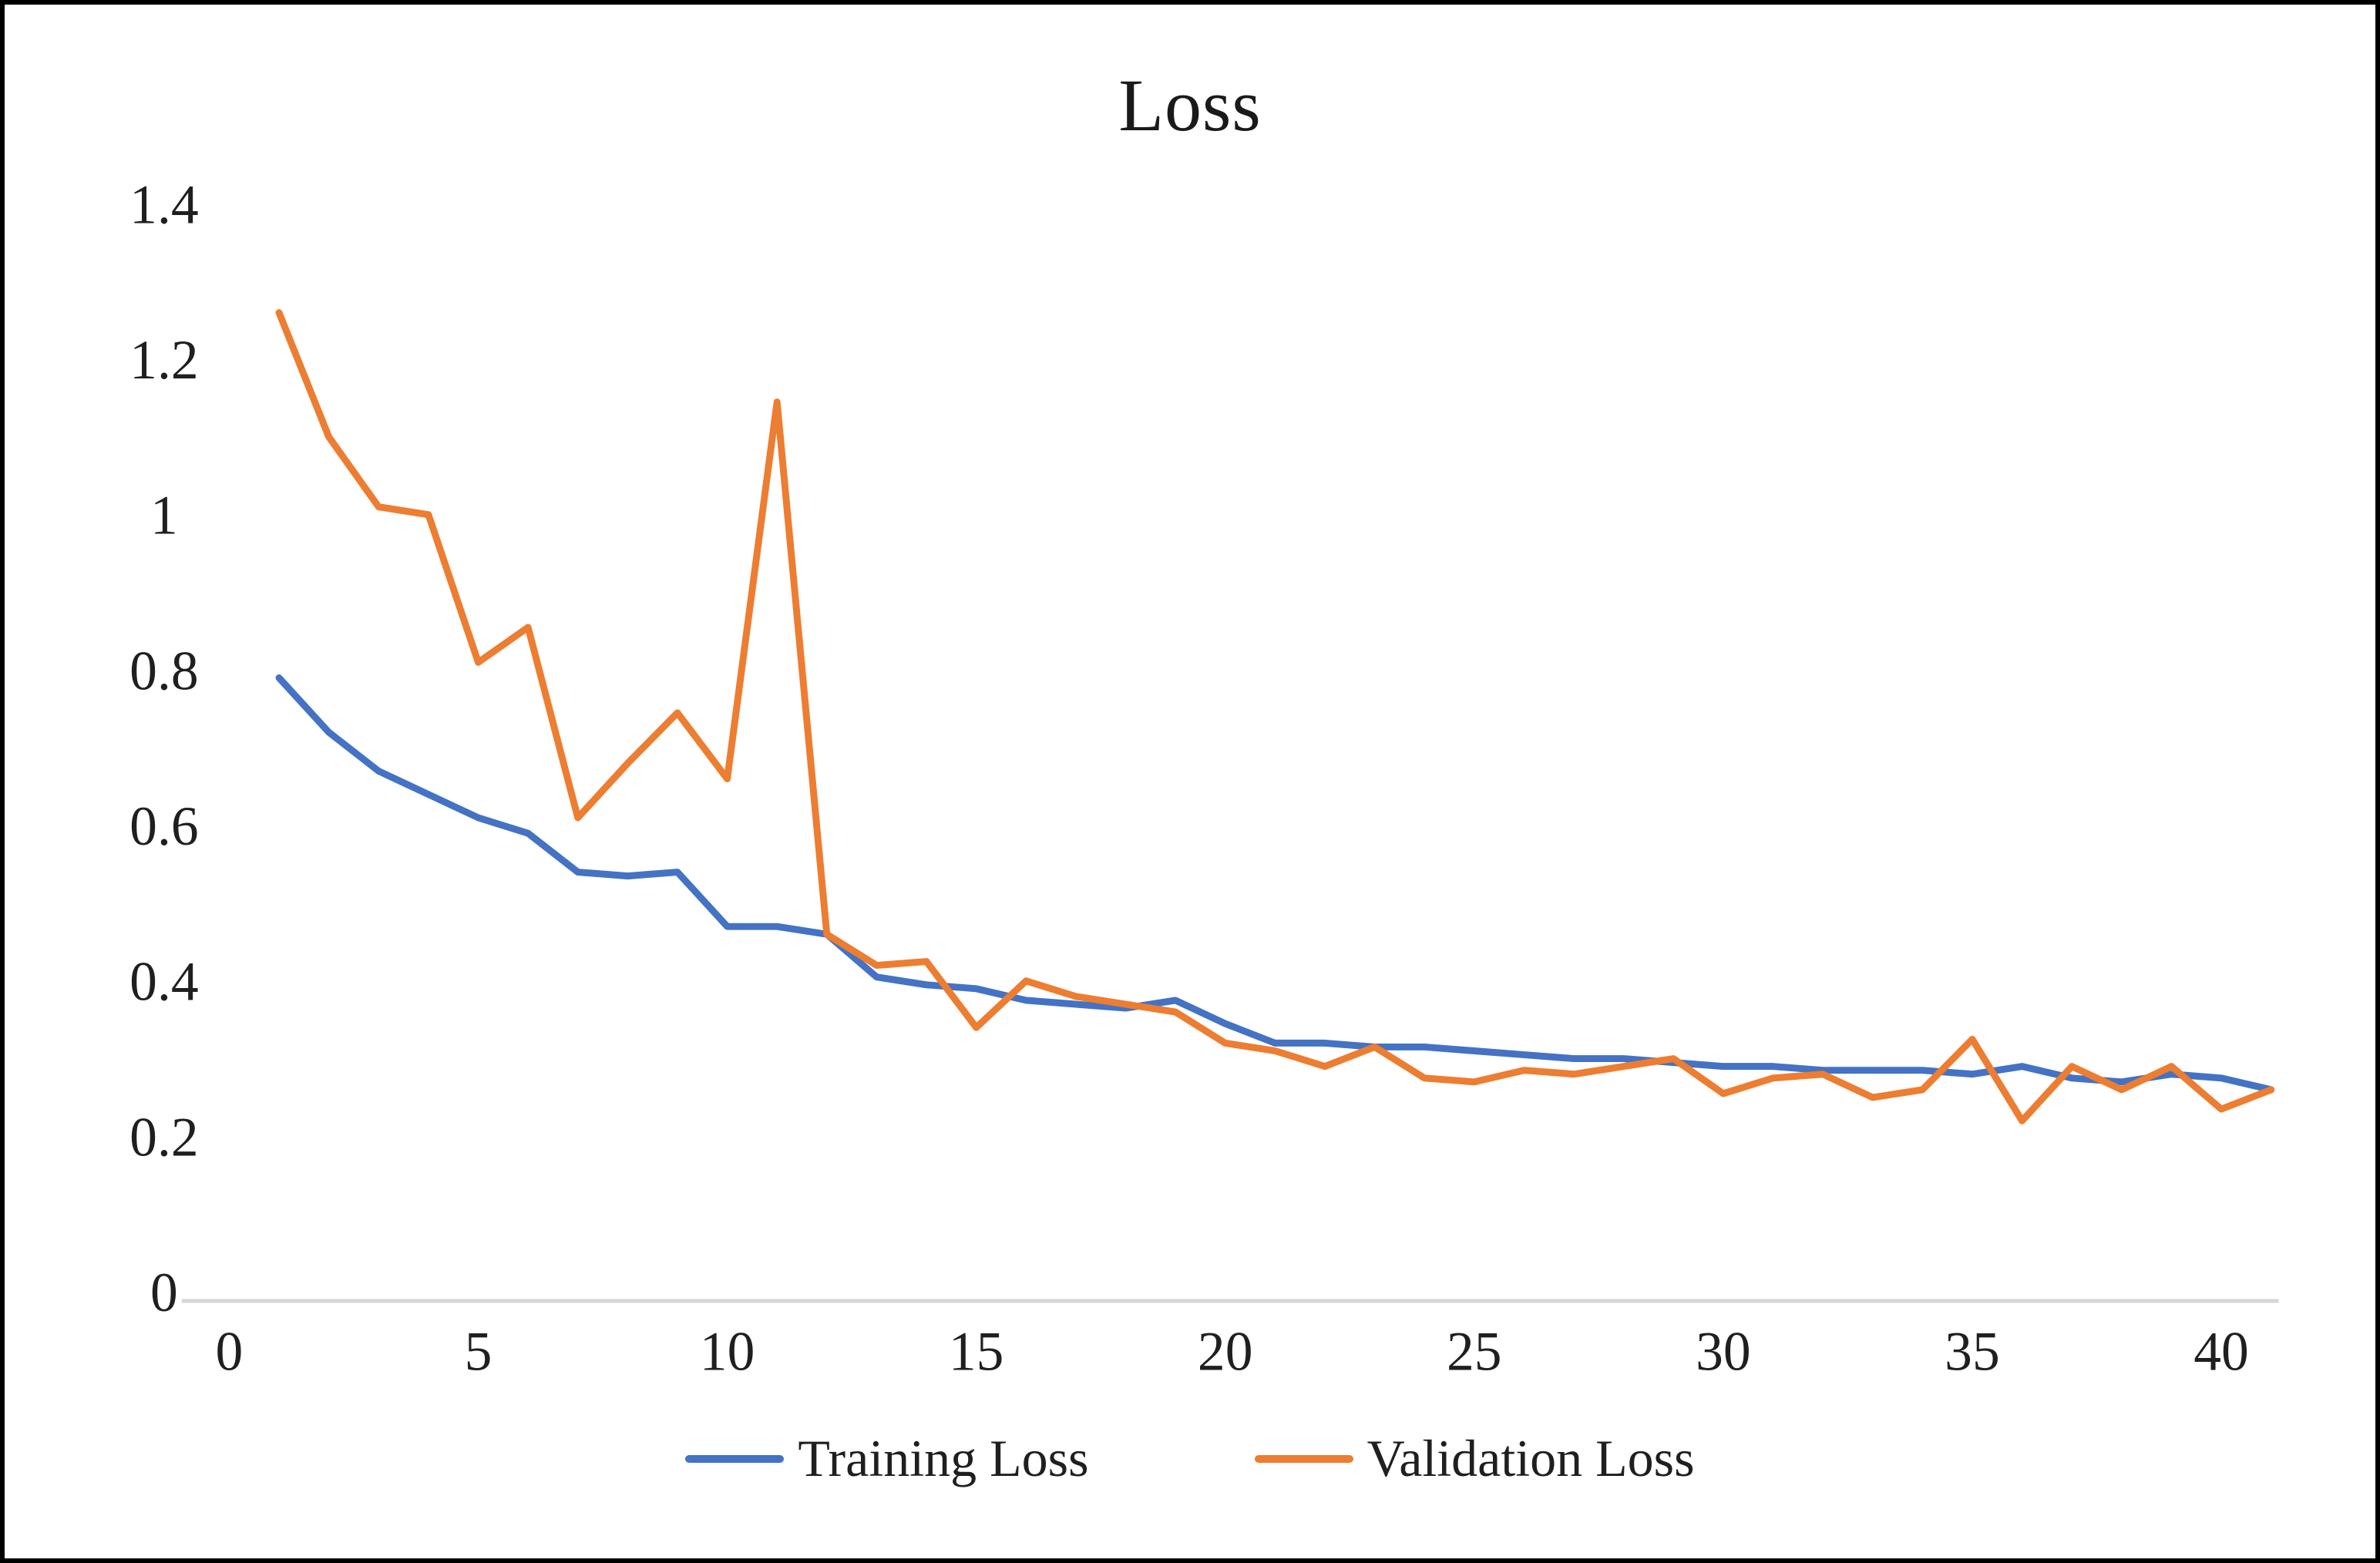 Image resolution: width=2380 pixels, height=1563 pixels. Describe the element at coordinates (163, 670) in the screenshot. I see `y-tick-label: 0.8` at that location.